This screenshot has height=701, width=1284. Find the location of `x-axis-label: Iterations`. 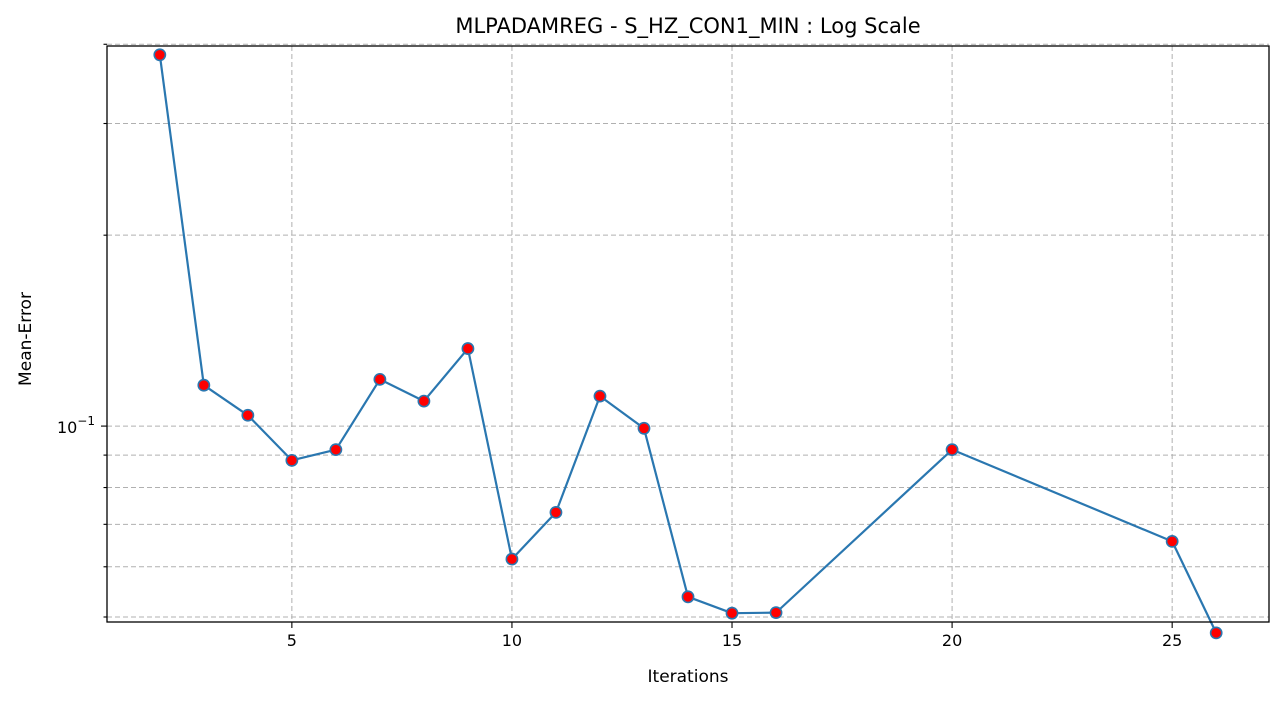

x-axis-label: Iterations is located at coordinates (688, 677).